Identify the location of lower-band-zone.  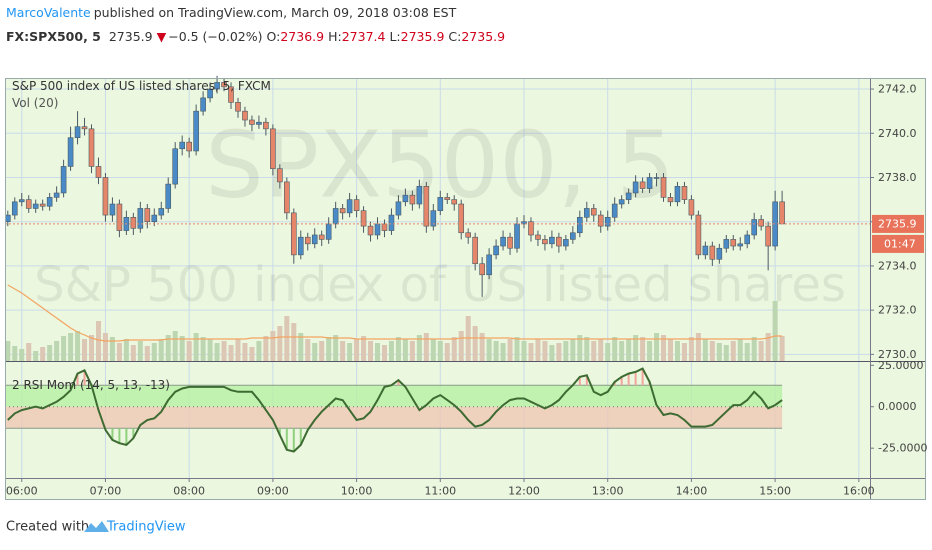
(394, 417).